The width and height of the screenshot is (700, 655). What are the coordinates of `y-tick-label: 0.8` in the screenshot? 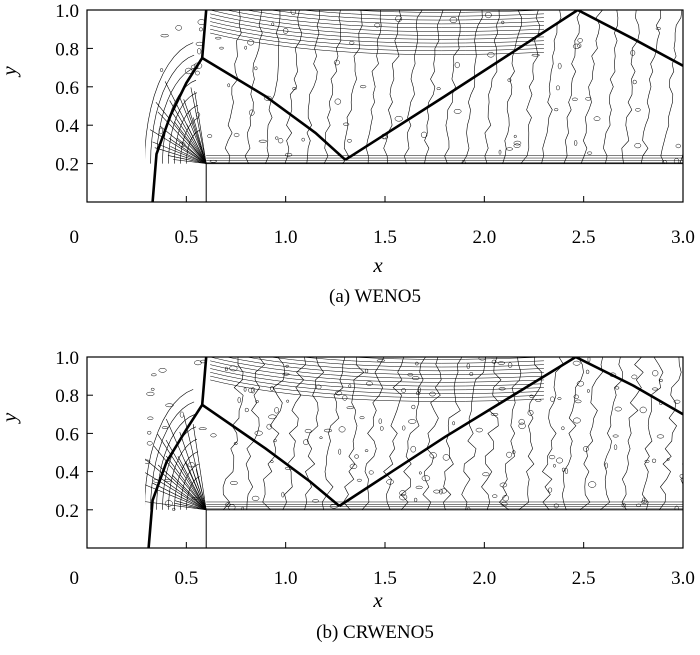 It's located at (67, 396).